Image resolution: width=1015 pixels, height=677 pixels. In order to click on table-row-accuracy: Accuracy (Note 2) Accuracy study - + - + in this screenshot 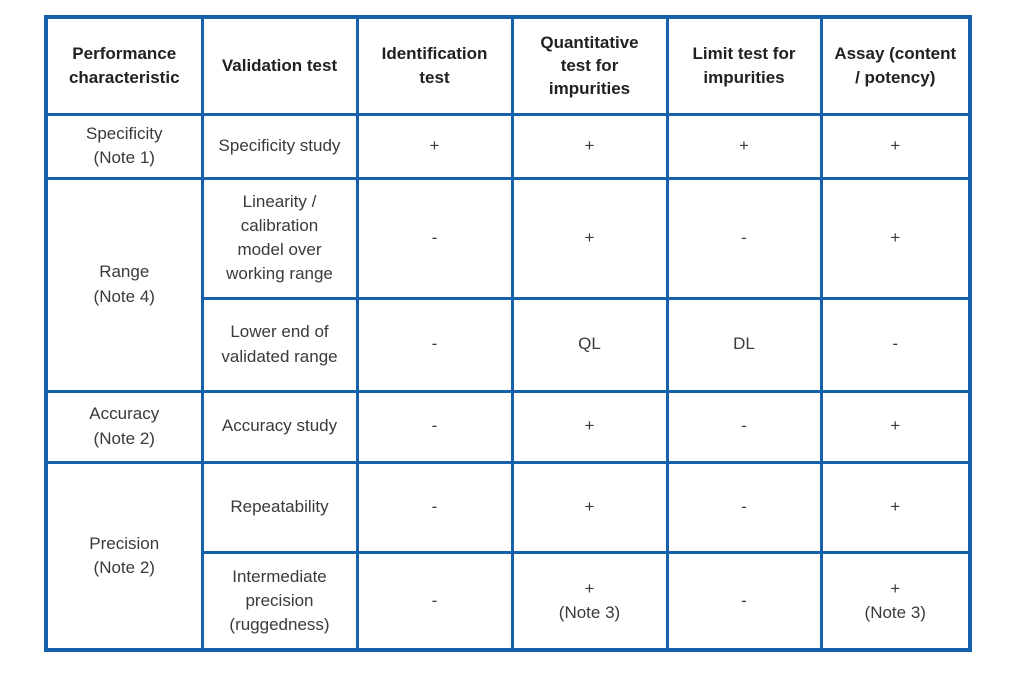, I will do `click(508, 426)`.